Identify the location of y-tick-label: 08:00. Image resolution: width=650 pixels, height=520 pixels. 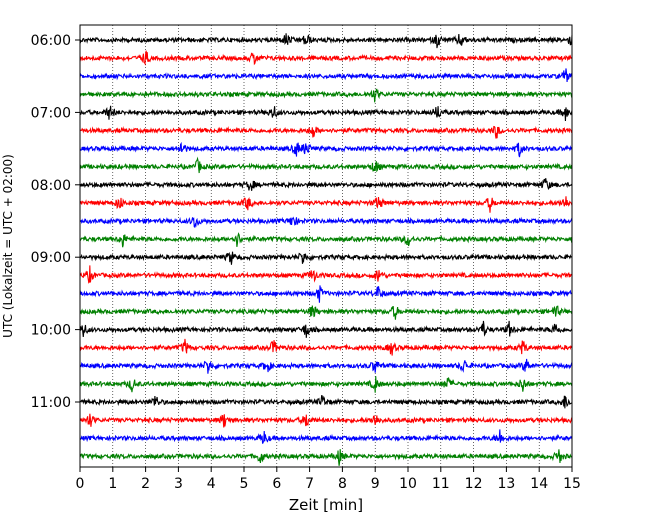
(51, 186).